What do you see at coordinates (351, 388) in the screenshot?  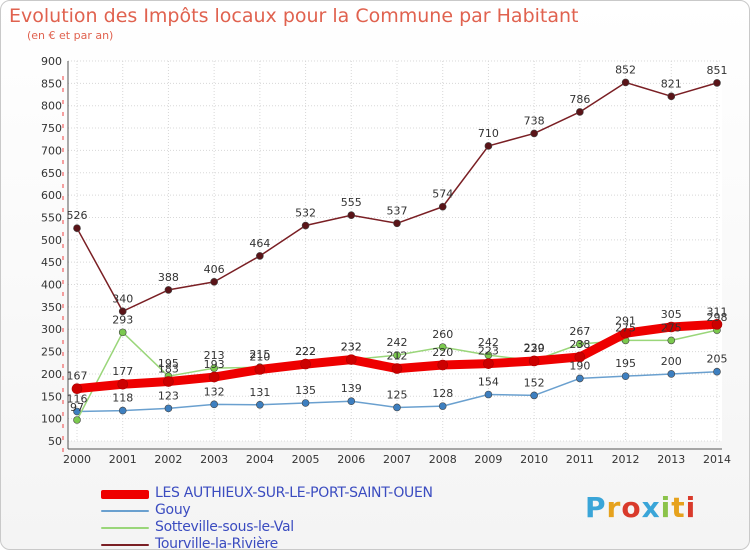 I see `data-label: 139` at bounding box center [351, 388].